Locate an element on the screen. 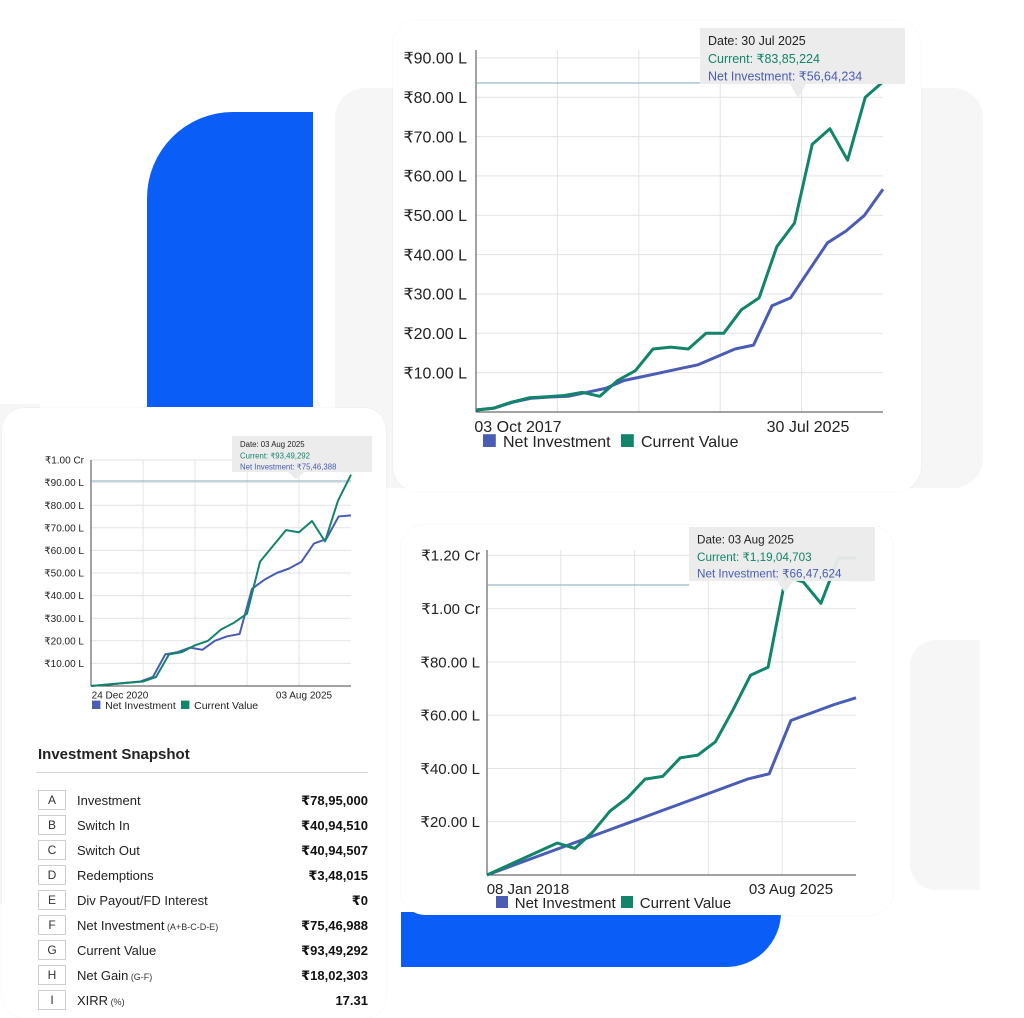 The width and height of the screenshot is (1024, 1018). snapshot-row-value: ₹40,94,507 is located at coordinates (334, 850).